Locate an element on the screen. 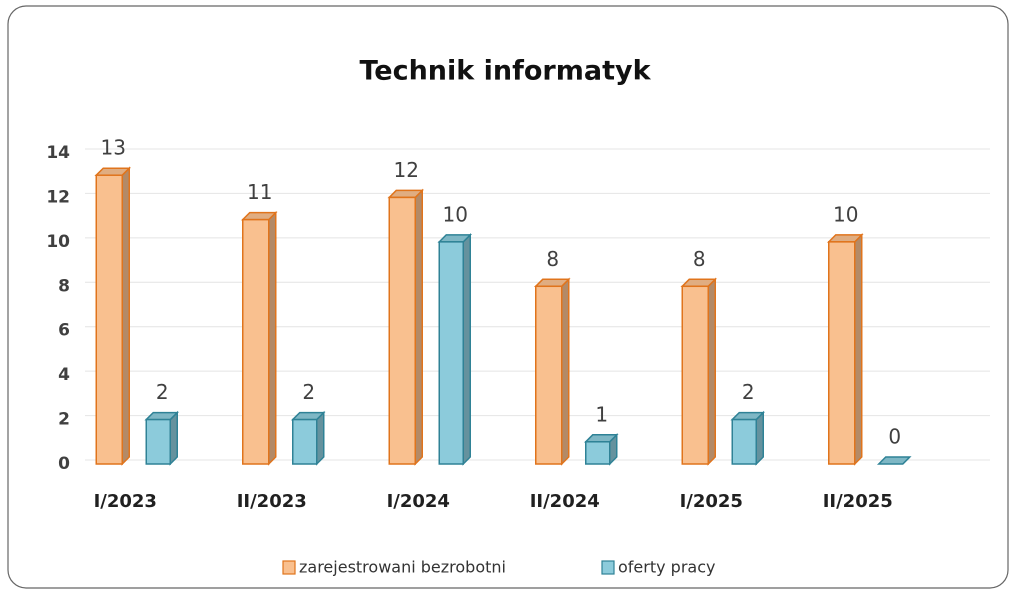  y-tick-label: 8 is located at coordinates (64, 286).